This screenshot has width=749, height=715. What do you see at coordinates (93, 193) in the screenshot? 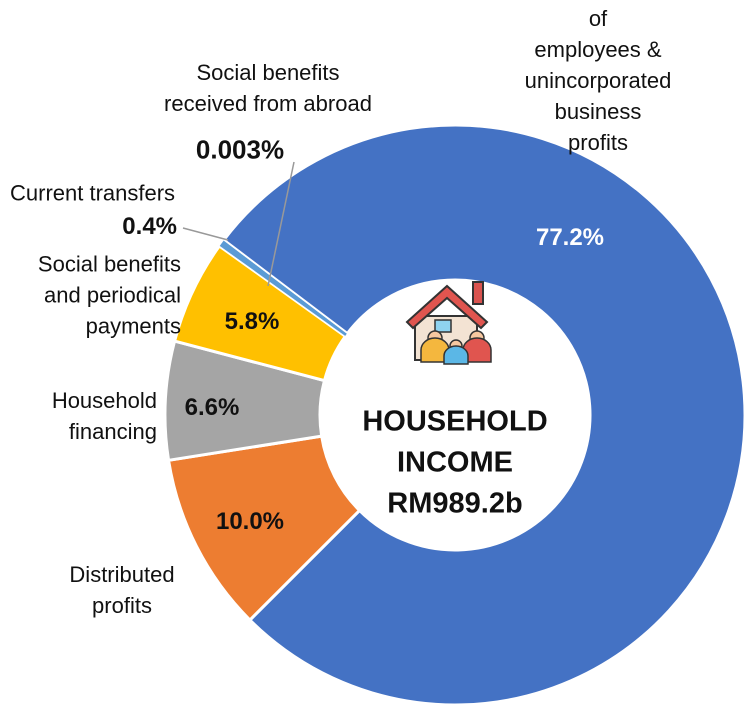
I see `category-label: Current transfers` at bounding box center [93, 193].